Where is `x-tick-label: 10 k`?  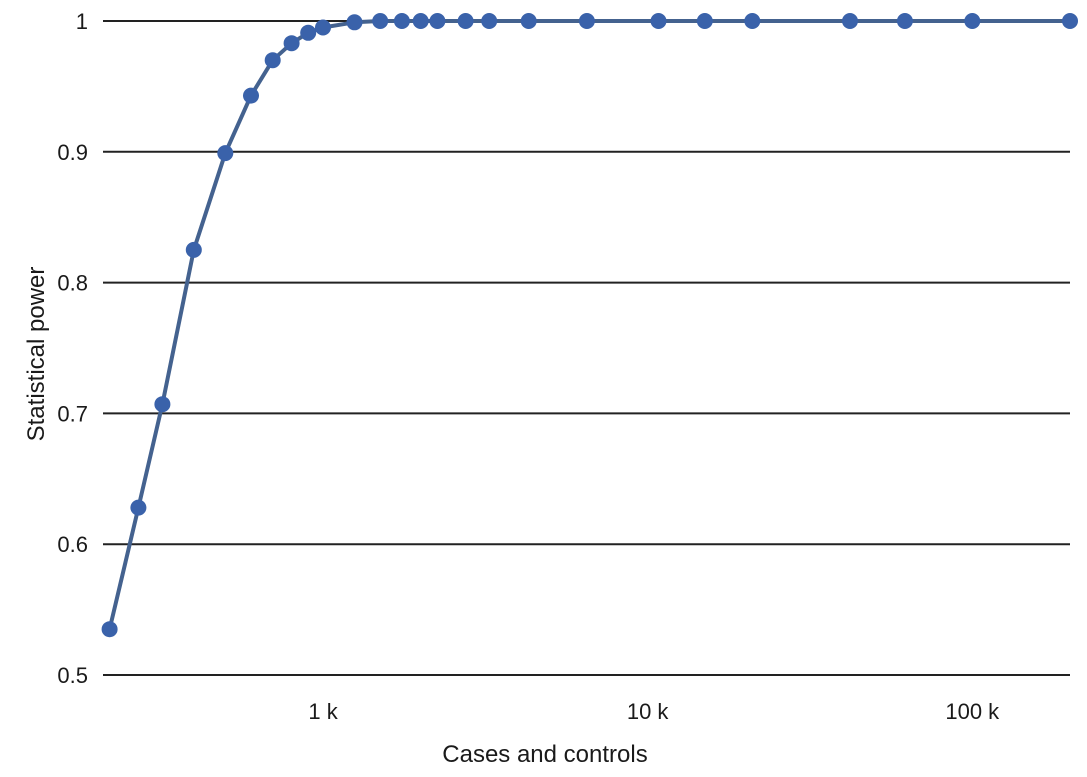 x-tick-label: 10 k is located at coordinates (648, 711).